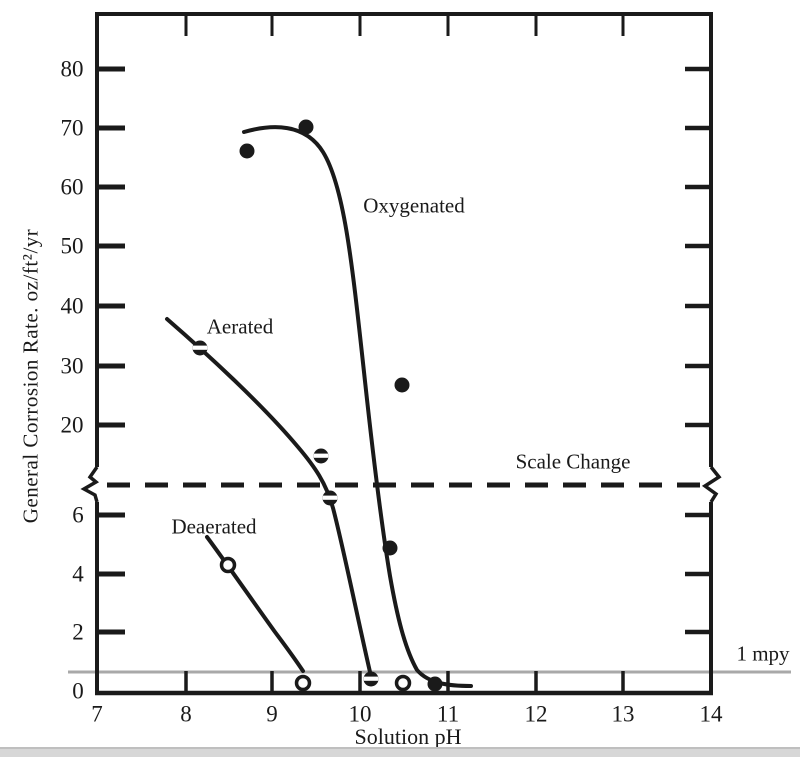  I want to click on deaerated-curve, so click(255, 604).